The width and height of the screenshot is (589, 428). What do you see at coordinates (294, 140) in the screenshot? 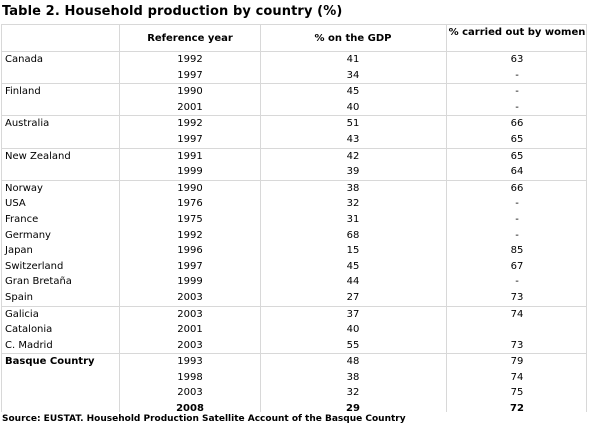
I see `table-row: 1997 43 65` at bounding box center [294, 140].